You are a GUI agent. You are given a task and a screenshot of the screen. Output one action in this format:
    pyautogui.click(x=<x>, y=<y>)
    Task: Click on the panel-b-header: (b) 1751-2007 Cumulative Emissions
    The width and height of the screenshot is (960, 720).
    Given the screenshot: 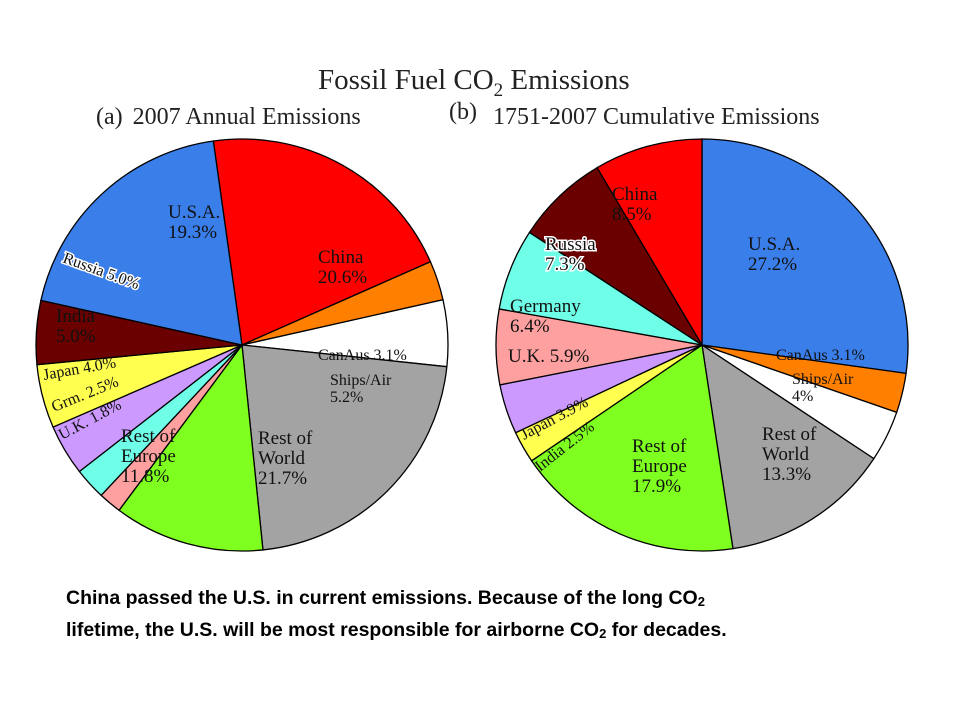 What is the action you would take?
    pyautogui.click(x=634, y=114)
    